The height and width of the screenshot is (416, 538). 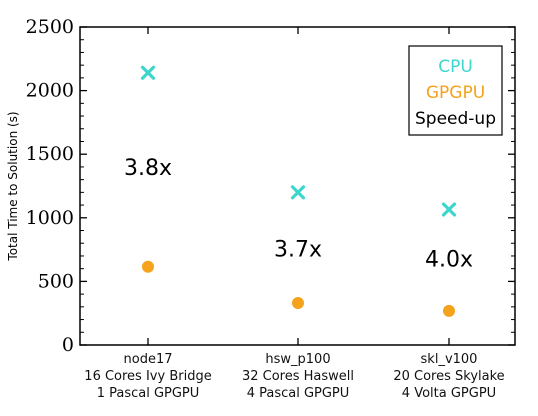 I want to click on legend-entry-cpu: CPU, so click(x=455, y=67).